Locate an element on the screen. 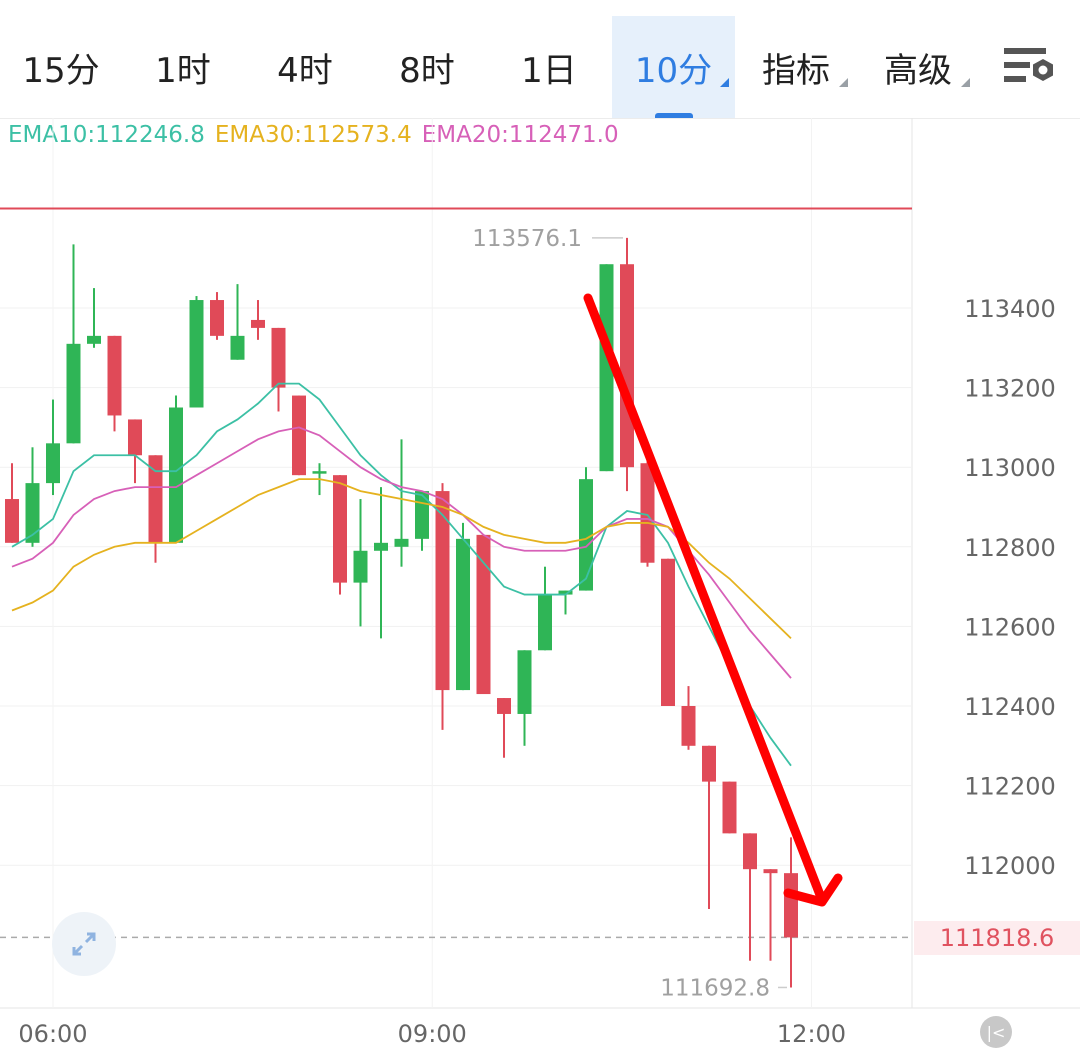 This screenshot has height=1056, width=1080. tab-4h: 4时 is located at coordinates (305, 67).